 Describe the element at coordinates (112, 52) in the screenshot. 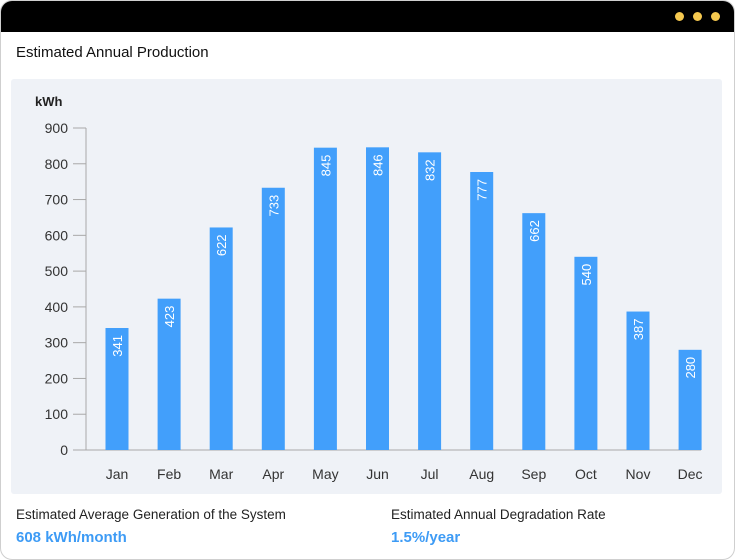

I see `page-title: Estimated Annual Production` at that location.